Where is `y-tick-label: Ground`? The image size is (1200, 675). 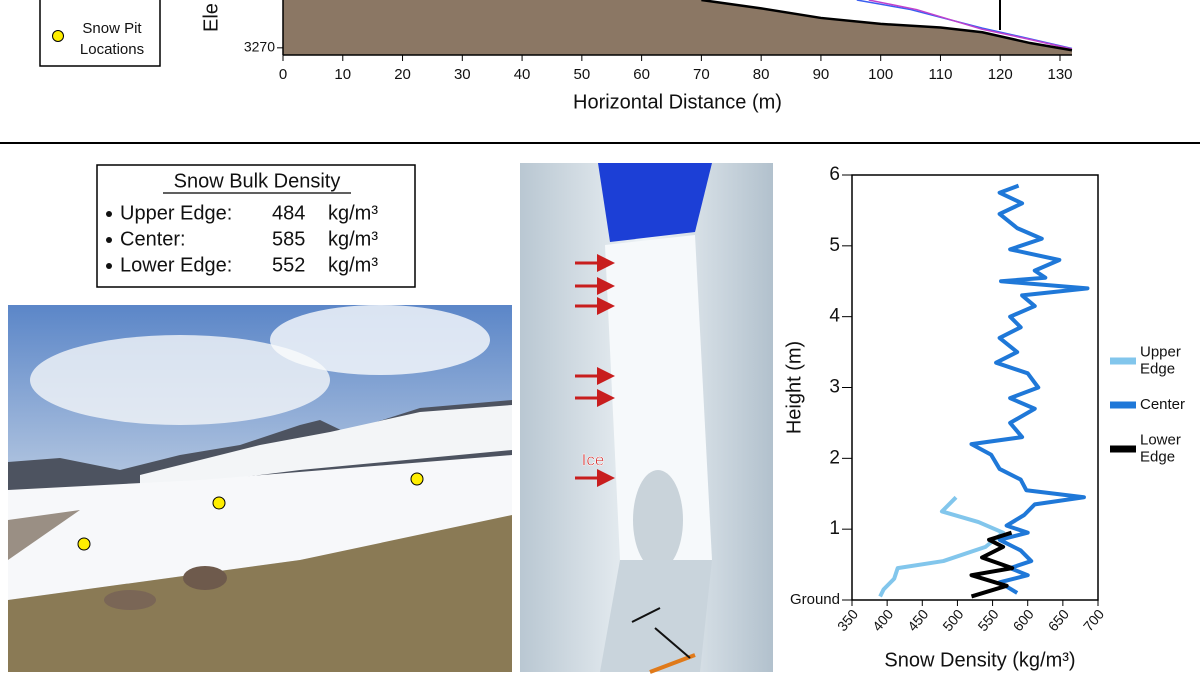 y-tick-label: Ground is located at coordinates (815, 599).